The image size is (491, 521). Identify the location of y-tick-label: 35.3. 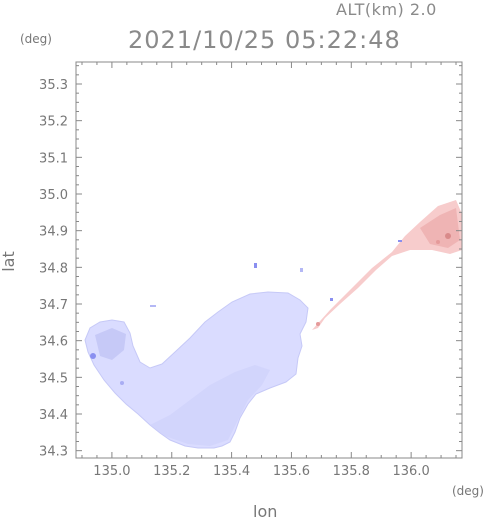
(53, 85).